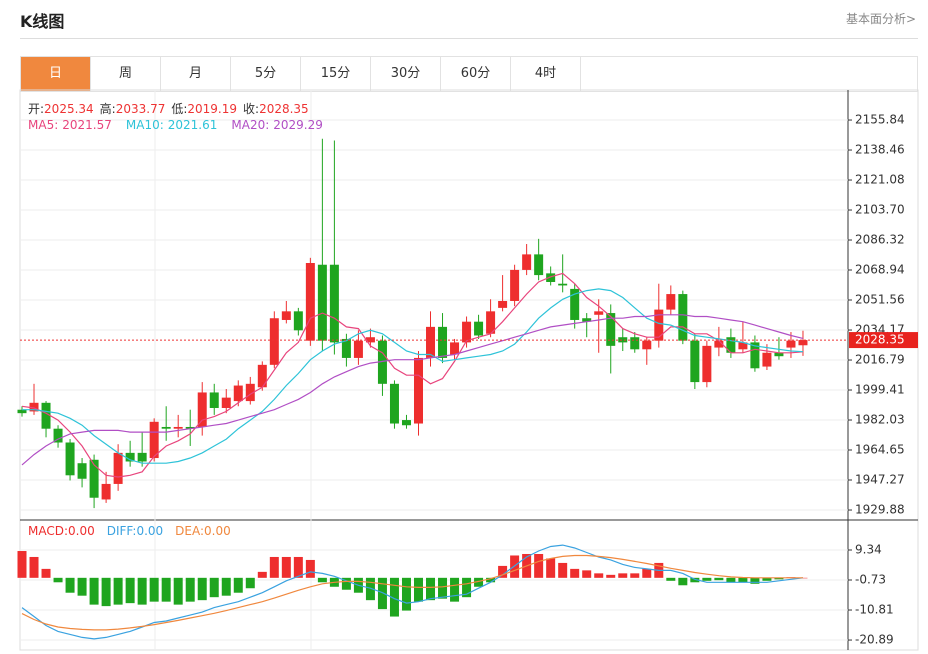 Image resolution: width=928 pixels, height=654 pixels. I want to click on y-tick-label: 2086.32, so click(880, 240).